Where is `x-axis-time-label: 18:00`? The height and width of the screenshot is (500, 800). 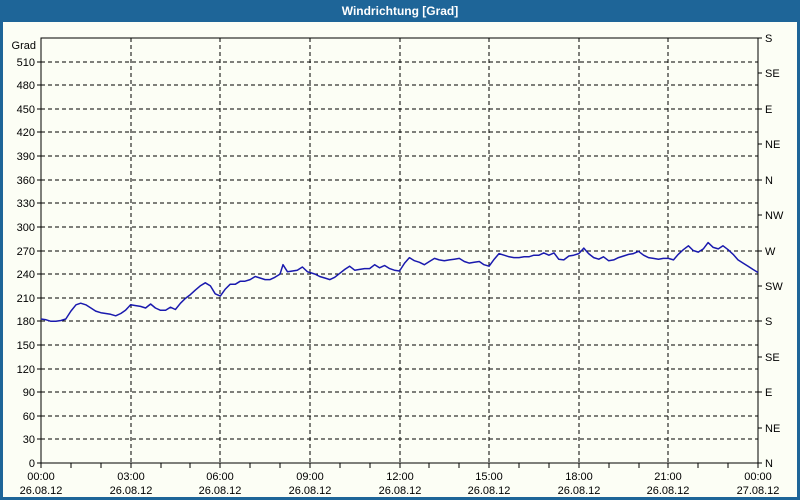
x-axis-time-label: 18:00 is located at coordinates (579, 477).